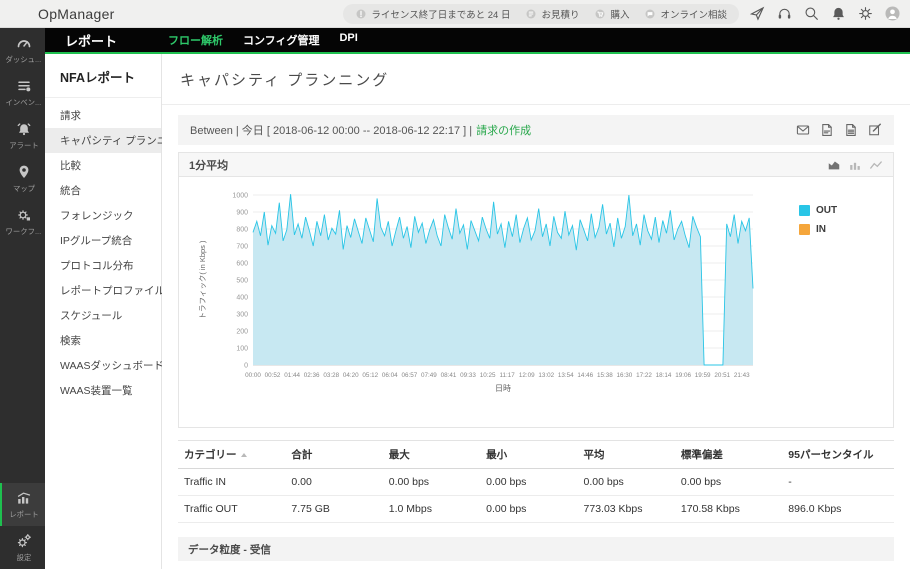 This screenshot has width=910, height=569. What do you see at coordinates (613, 509) in the screenshot?
I see `table-cell: 773.03 Kbps` at bounding box center [613, 509].